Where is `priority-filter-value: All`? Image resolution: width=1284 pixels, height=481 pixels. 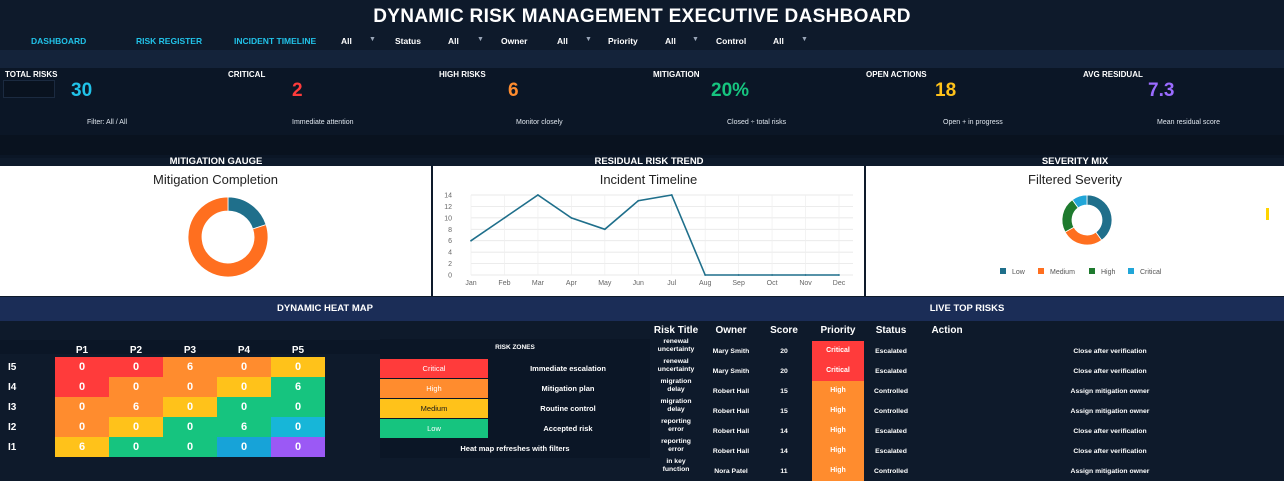 priority-filter-value: All is located at coordinates (670, 41).